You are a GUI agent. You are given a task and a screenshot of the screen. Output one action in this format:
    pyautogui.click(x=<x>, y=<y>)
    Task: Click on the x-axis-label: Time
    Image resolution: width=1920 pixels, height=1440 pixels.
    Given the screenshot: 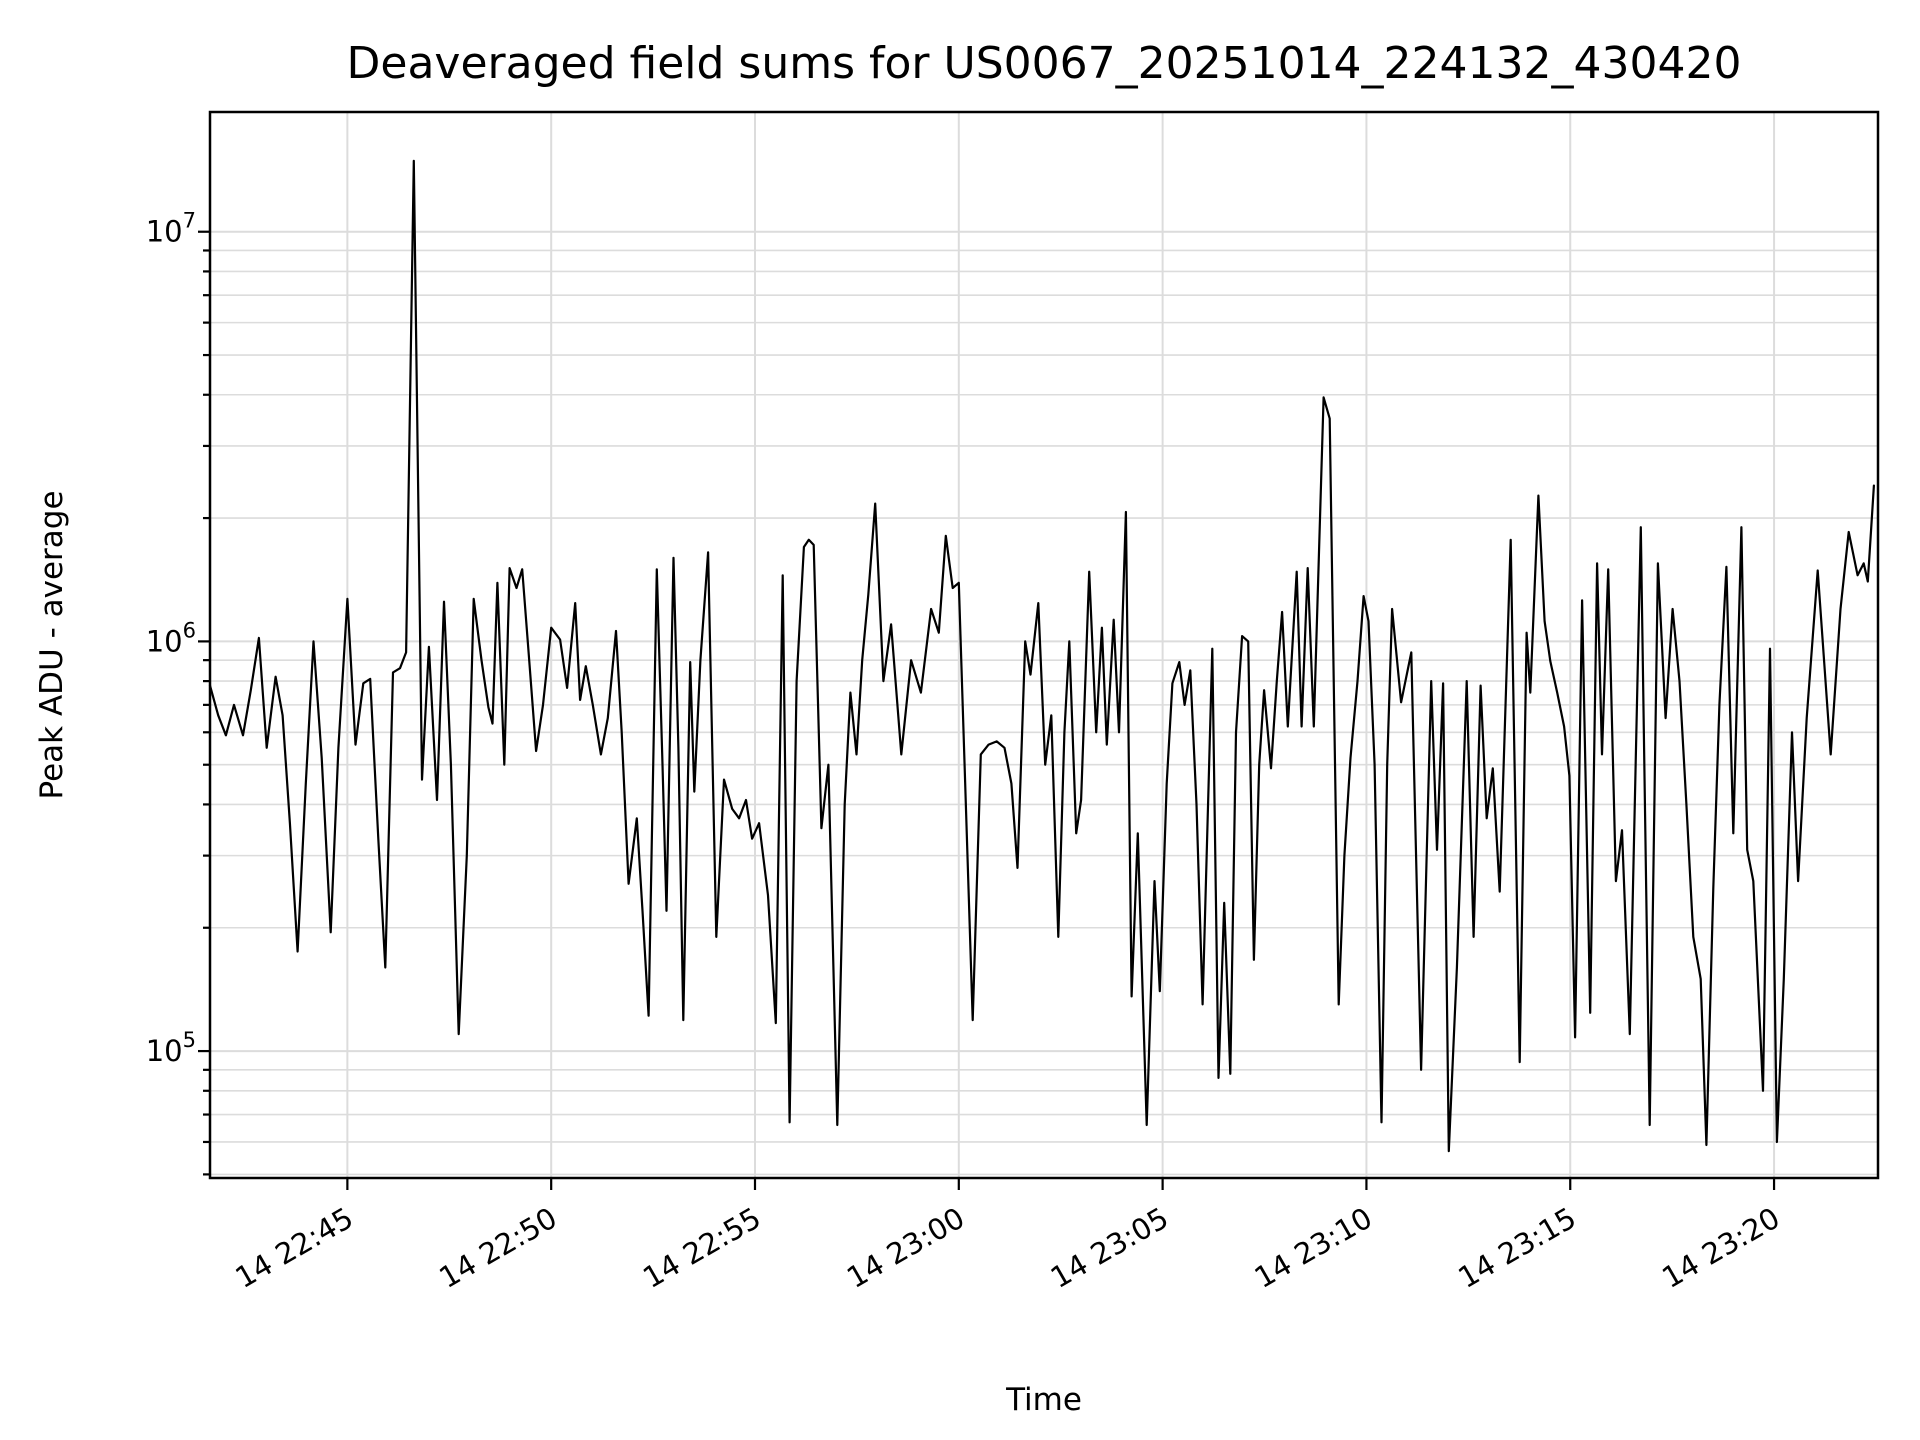 What is the action you would take?
    pyautogui.click(x=1043, y=1400)
    